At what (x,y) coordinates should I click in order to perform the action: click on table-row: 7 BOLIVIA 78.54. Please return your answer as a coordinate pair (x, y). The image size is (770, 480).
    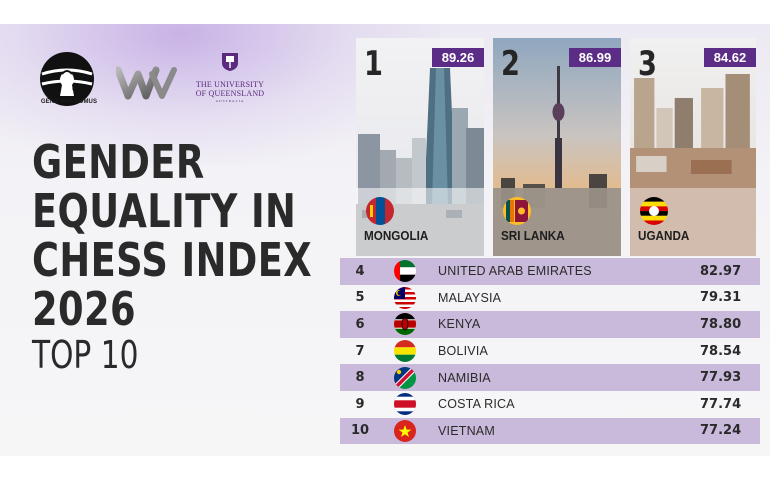
    Looking at the image, I should click on (550, 351).